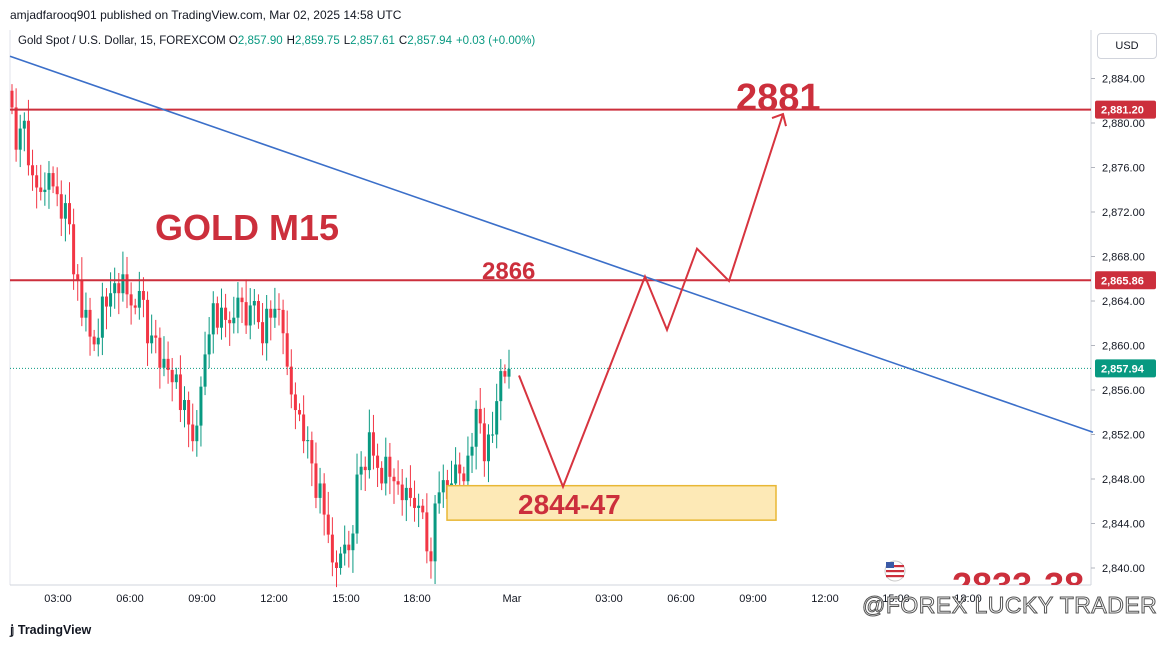  I want to click on y-tick-label: 2,844.00, so click(1123, 525).